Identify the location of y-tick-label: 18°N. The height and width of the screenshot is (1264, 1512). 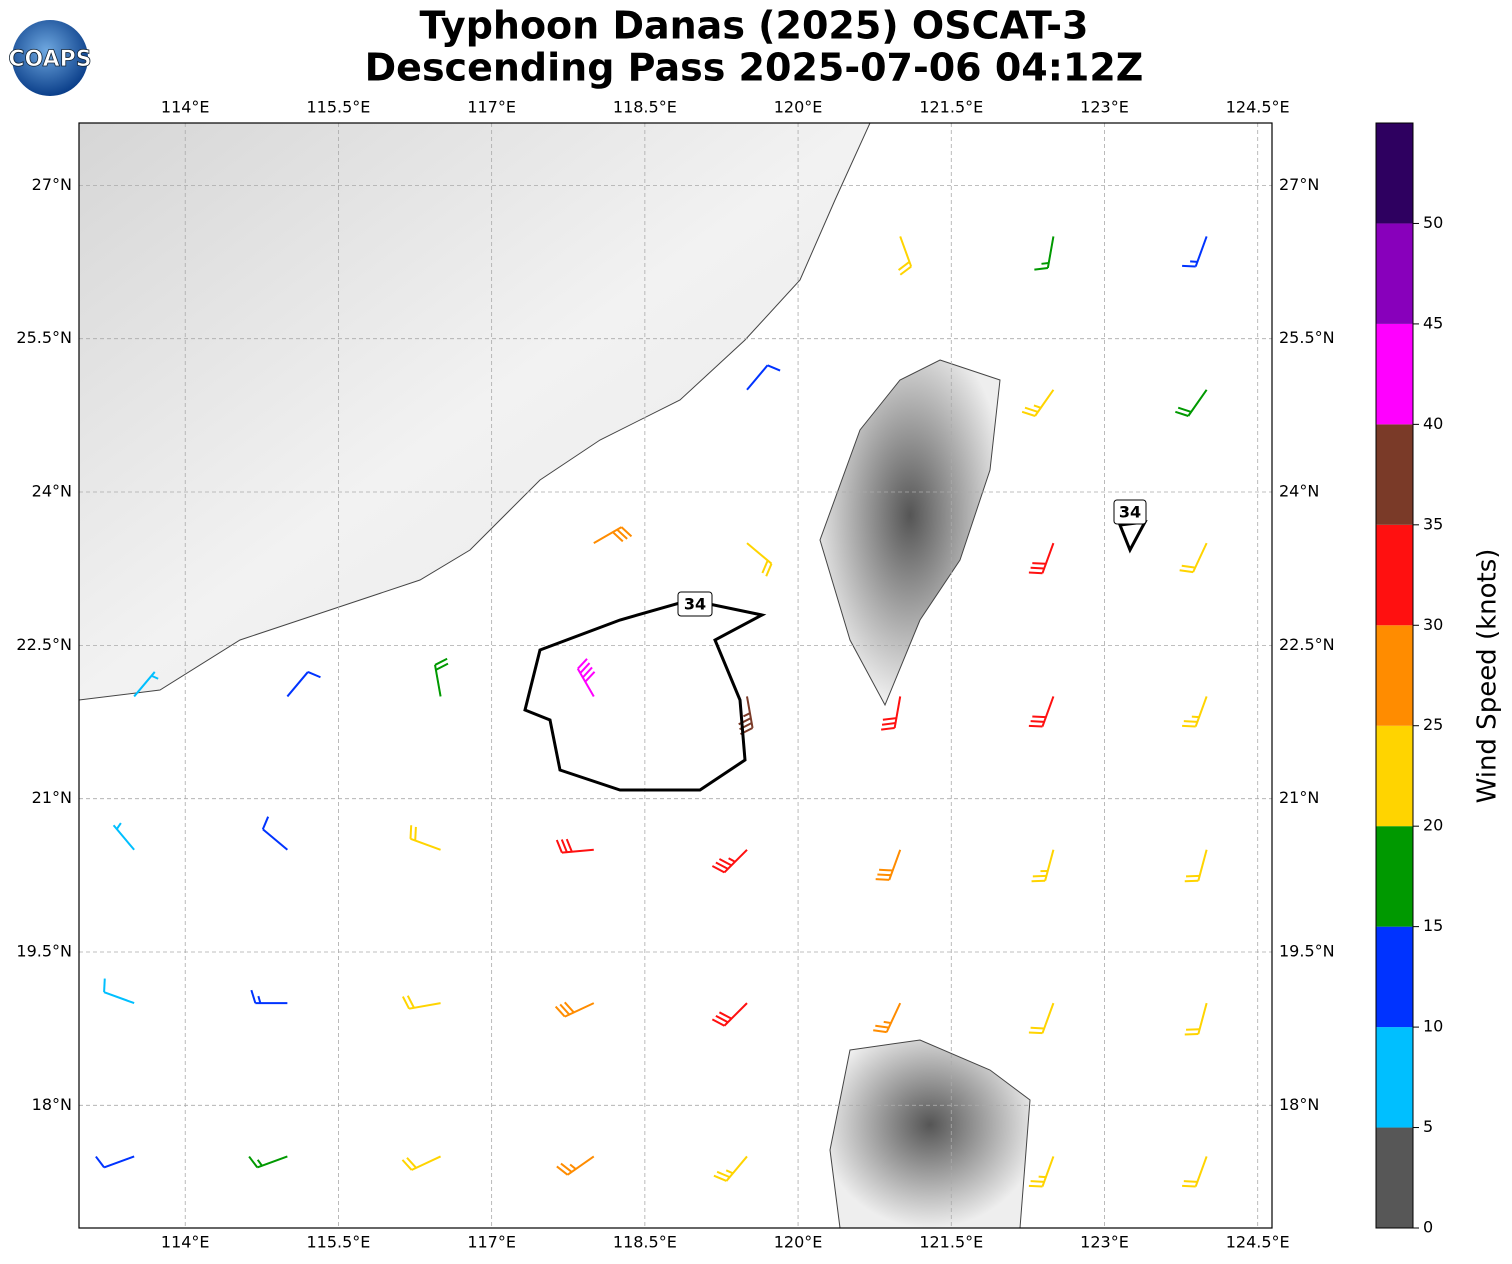
(1299, 1104).